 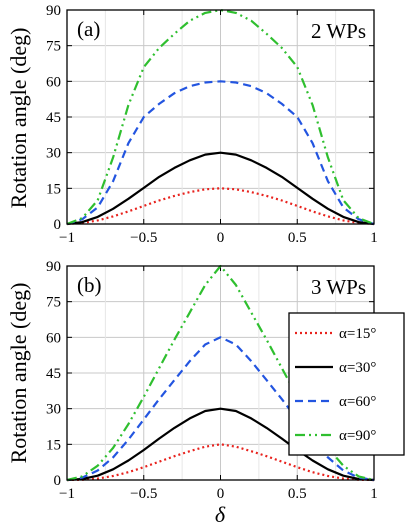 I want to click on legend-label-3: α=90°, so click(x=357, y=436).